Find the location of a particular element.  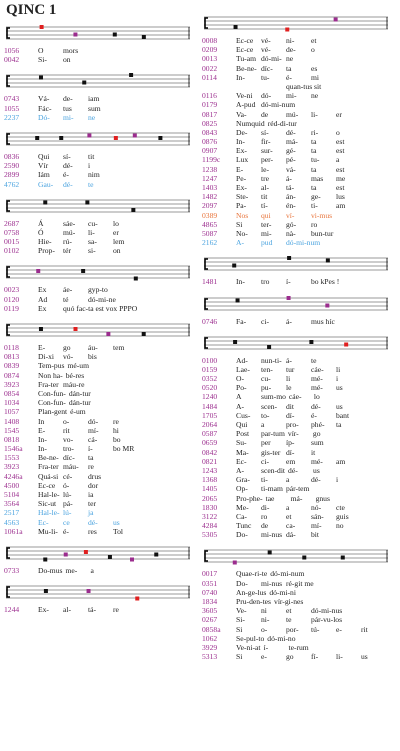

entry-row: 0839 Tem-pus mé-um is located at coordinates (99, 365).